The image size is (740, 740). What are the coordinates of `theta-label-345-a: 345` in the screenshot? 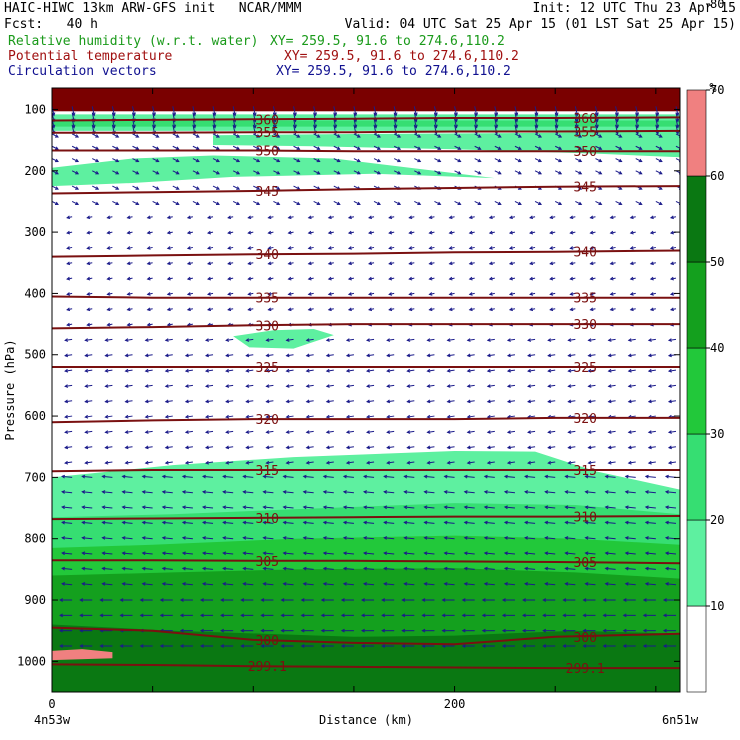 It's located at (267, 192).